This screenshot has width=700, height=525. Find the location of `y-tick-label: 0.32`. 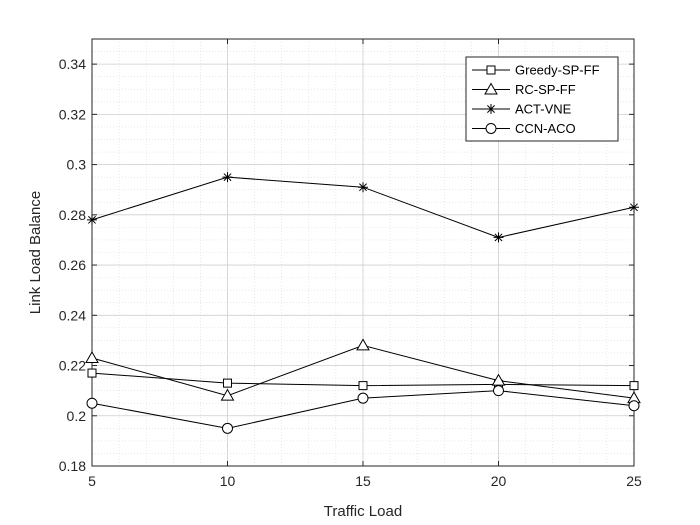

y-tick-label: 0.32 is located at coordinates (72, 114).